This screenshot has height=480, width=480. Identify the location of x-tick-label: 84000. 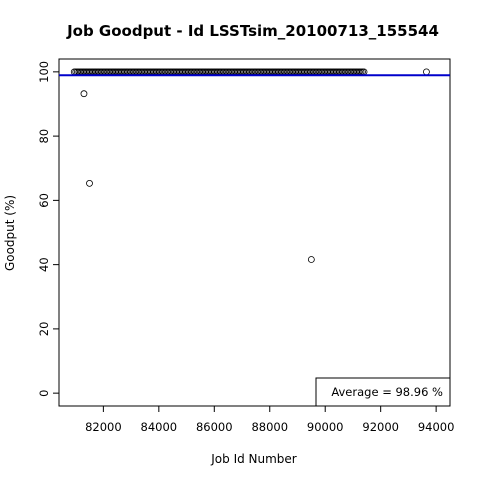
(159, 427).